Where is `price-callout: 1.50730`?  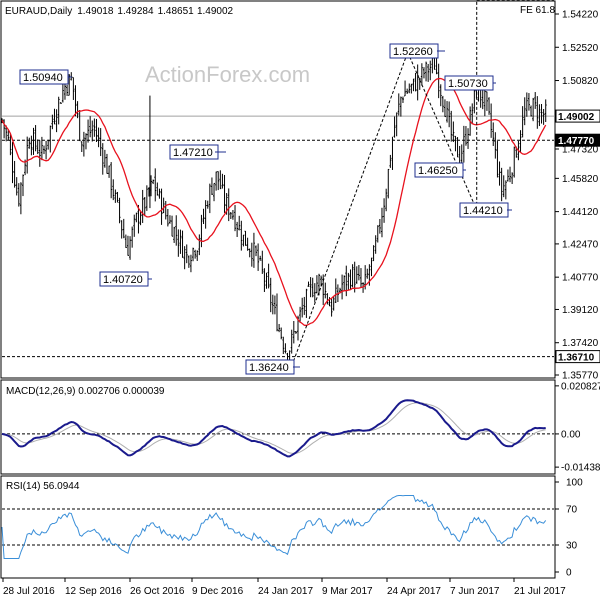 price-callout: 1.50730 is located at coordinates (470, 83).